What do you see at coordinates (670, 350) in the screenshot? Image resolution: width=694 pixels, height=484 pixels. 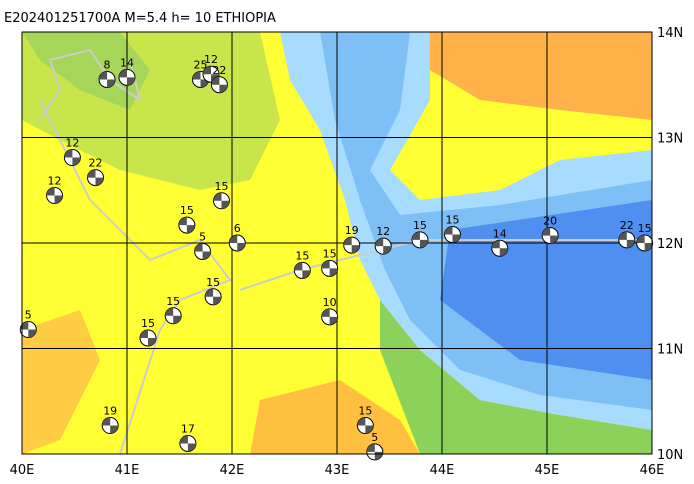 I see `lat-label: 11N` at bounding box center [670, 350].